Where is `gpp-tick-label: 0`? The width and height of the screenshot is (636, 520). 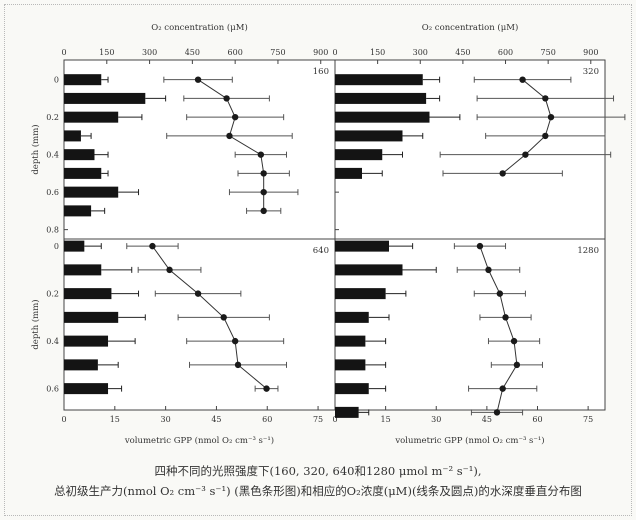
gpp-tick-label: 0 is located at coordinates (63, 419).